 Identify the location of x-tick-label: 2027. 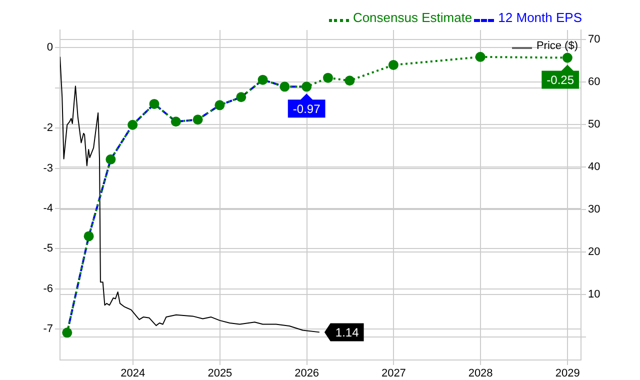
(393, 374).